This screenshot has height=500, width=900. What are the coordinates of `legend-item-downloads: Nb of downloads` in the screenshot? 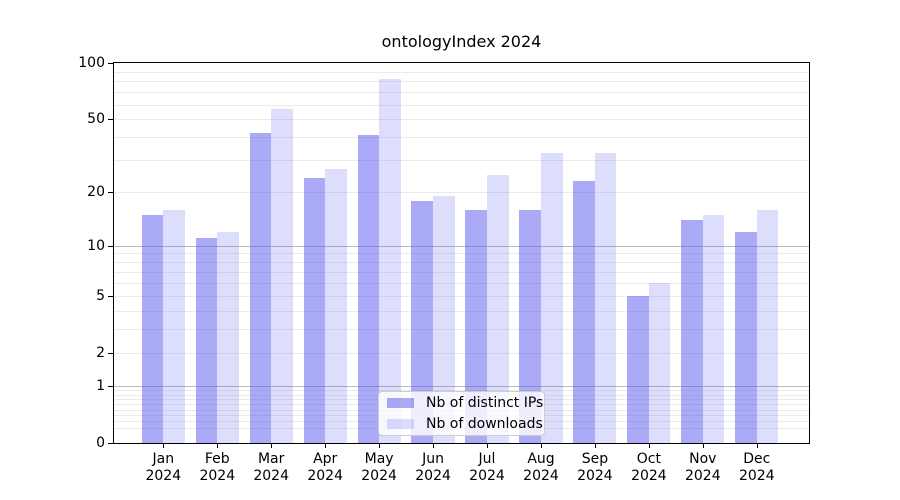 It's located at (465, 424).